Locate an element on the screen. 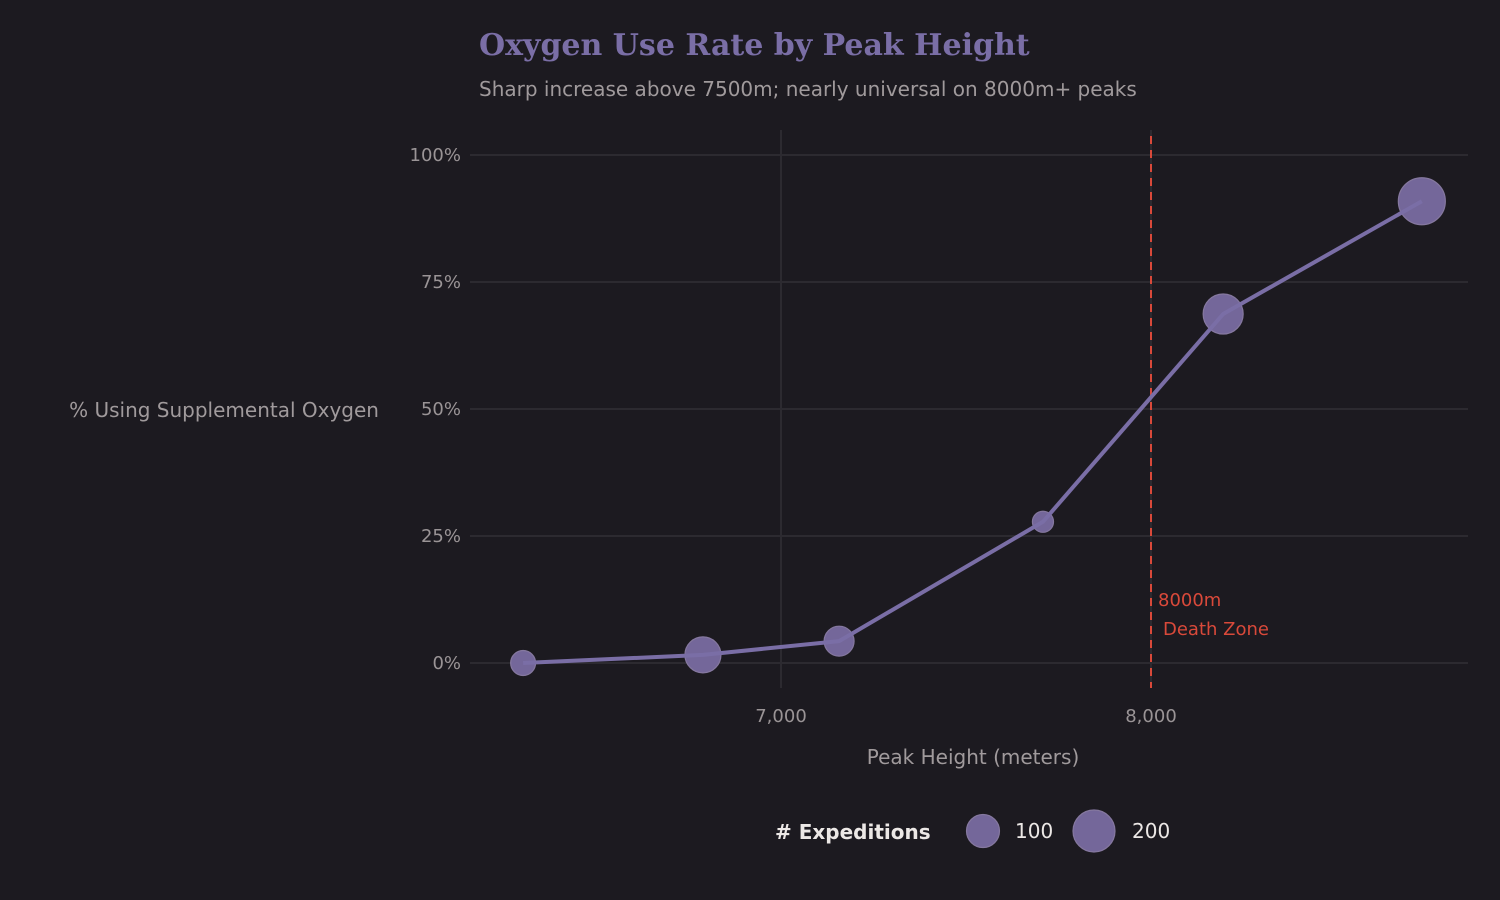 This screenshot has height=900, width=1500. chart-title: Oxygen Use Rate by Peak Height is located at coordinates (754, 45).